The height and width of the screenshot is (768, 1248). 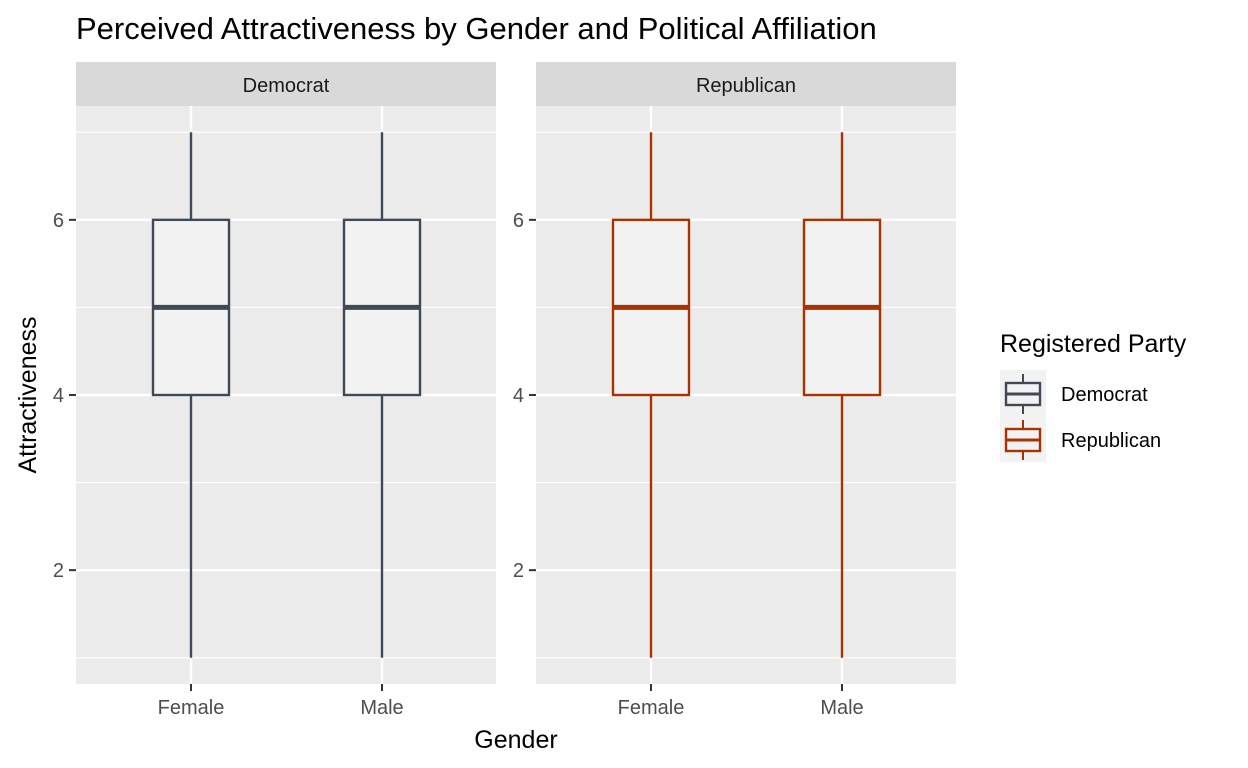 What do you see at coordinates (28, 394) in the screenshot?
I see `y-axis-label: Attractiveness` at bounding box center [28, 394].